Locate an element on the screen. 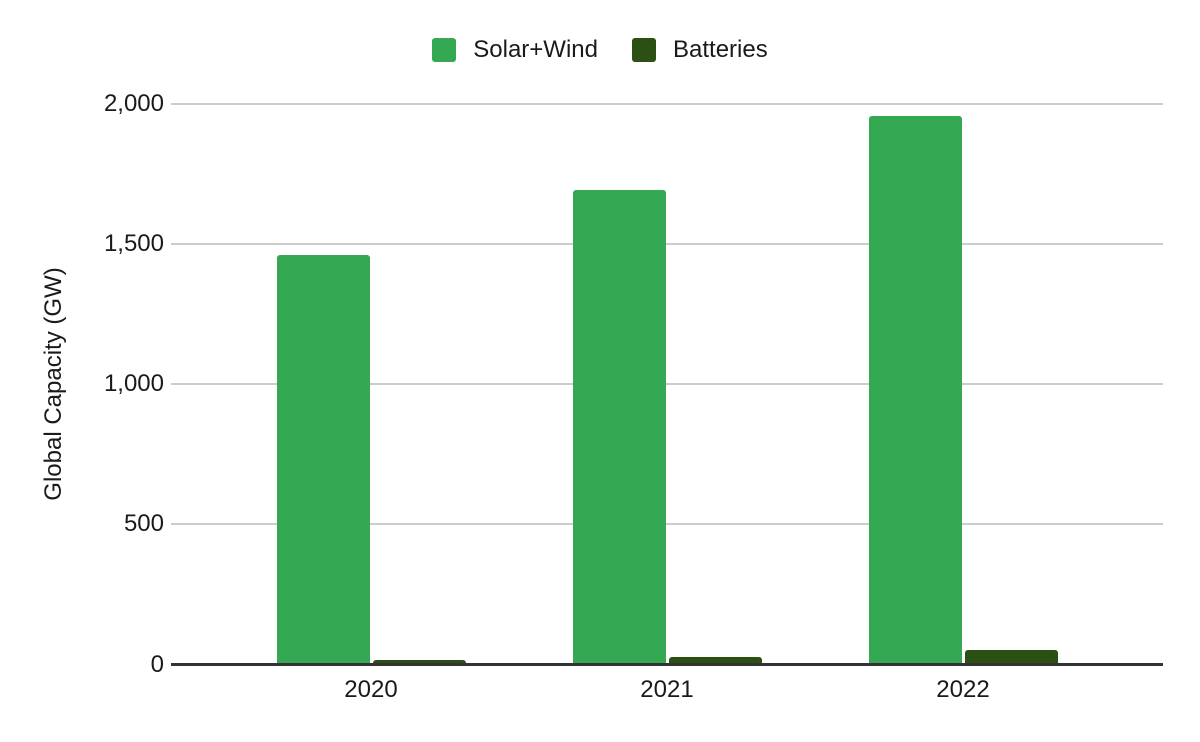  chart-legend: Solar+Wind Batteries is located at coordinates (600, 50).